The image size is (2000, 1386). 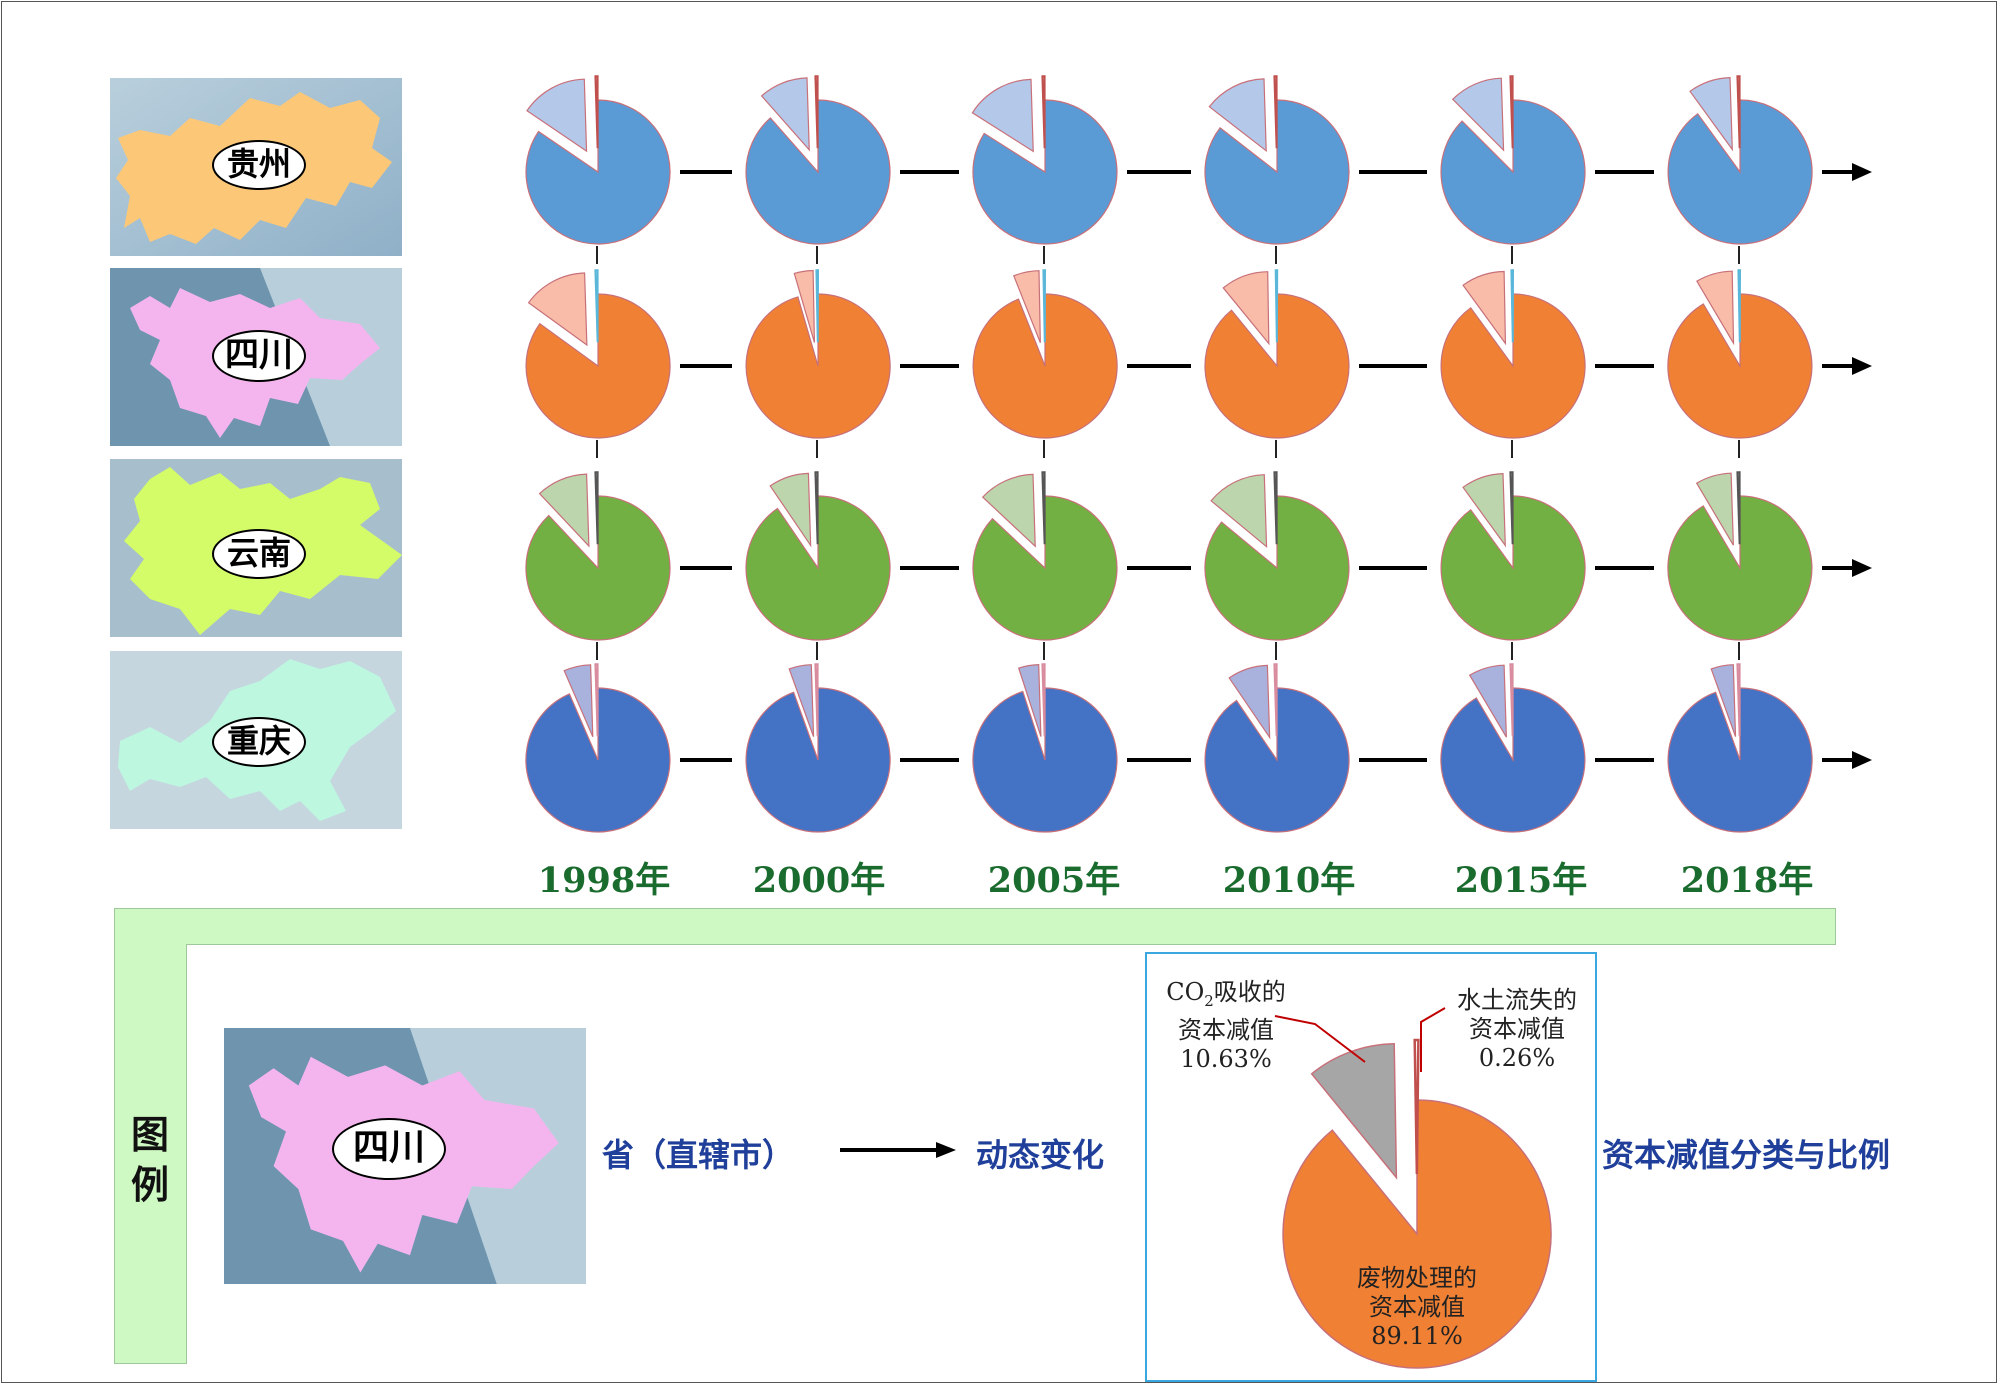 What do you see at coordinates (598, 172) in the screenshot?
I see `pie-guizhou-0-waste-slice` at bounding box center [598, 172].